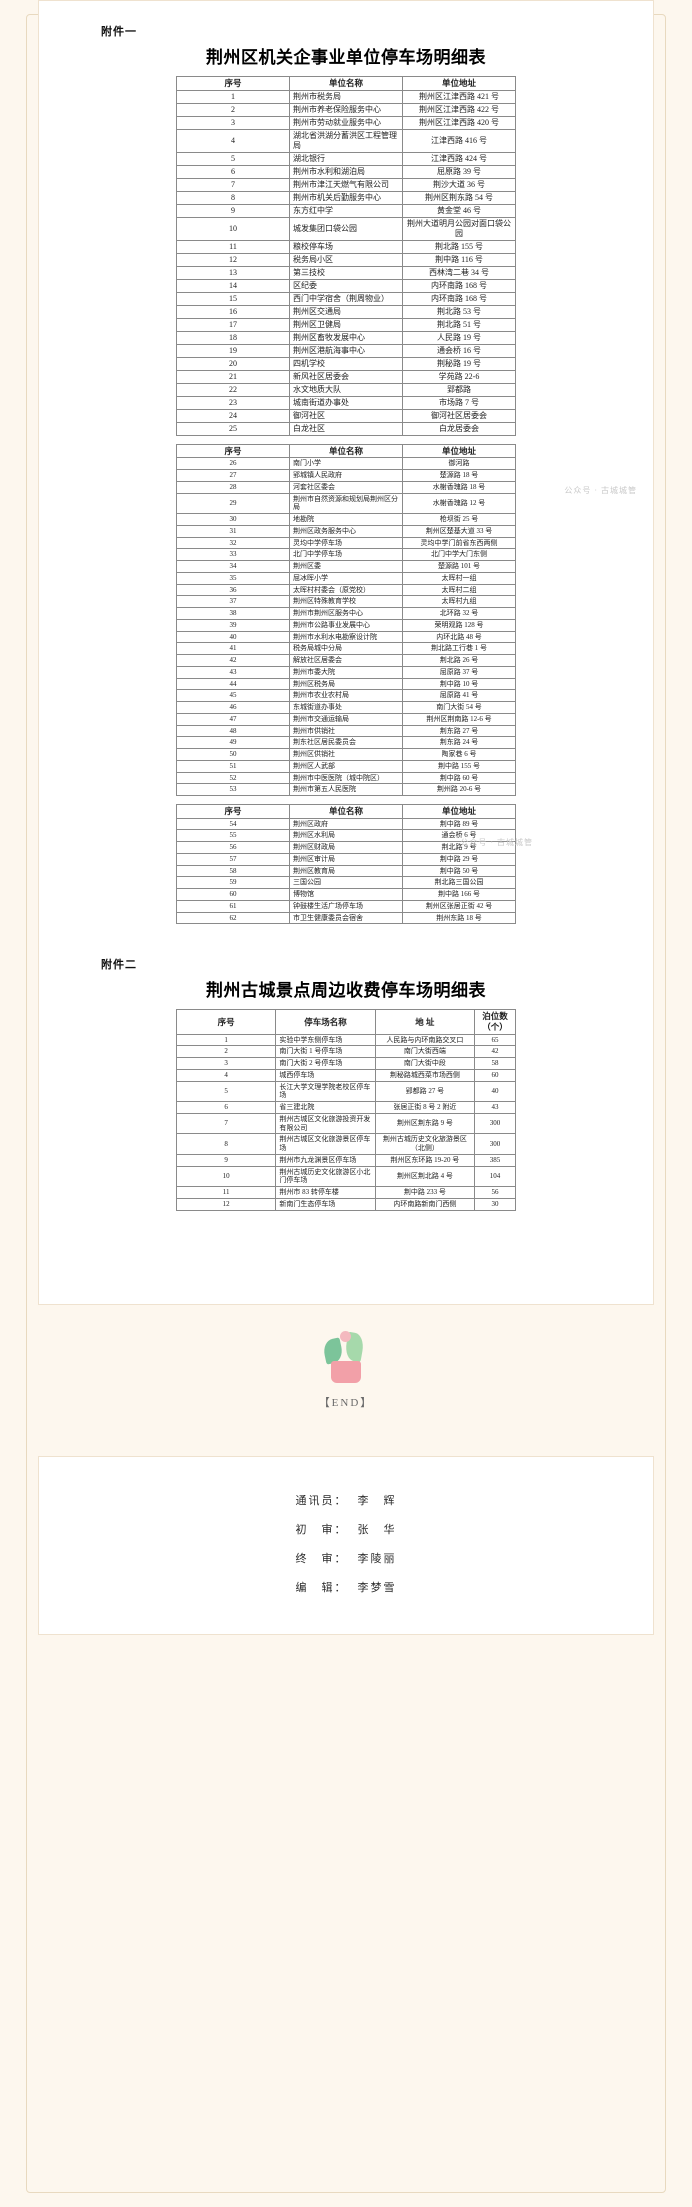 This screenshot has width=692, height=2207. What do you see at coordinates (459, 487) in the screenshot?
I see `cell-address: 水榭香瑰路 18 号` at bounding box center [459, 487].